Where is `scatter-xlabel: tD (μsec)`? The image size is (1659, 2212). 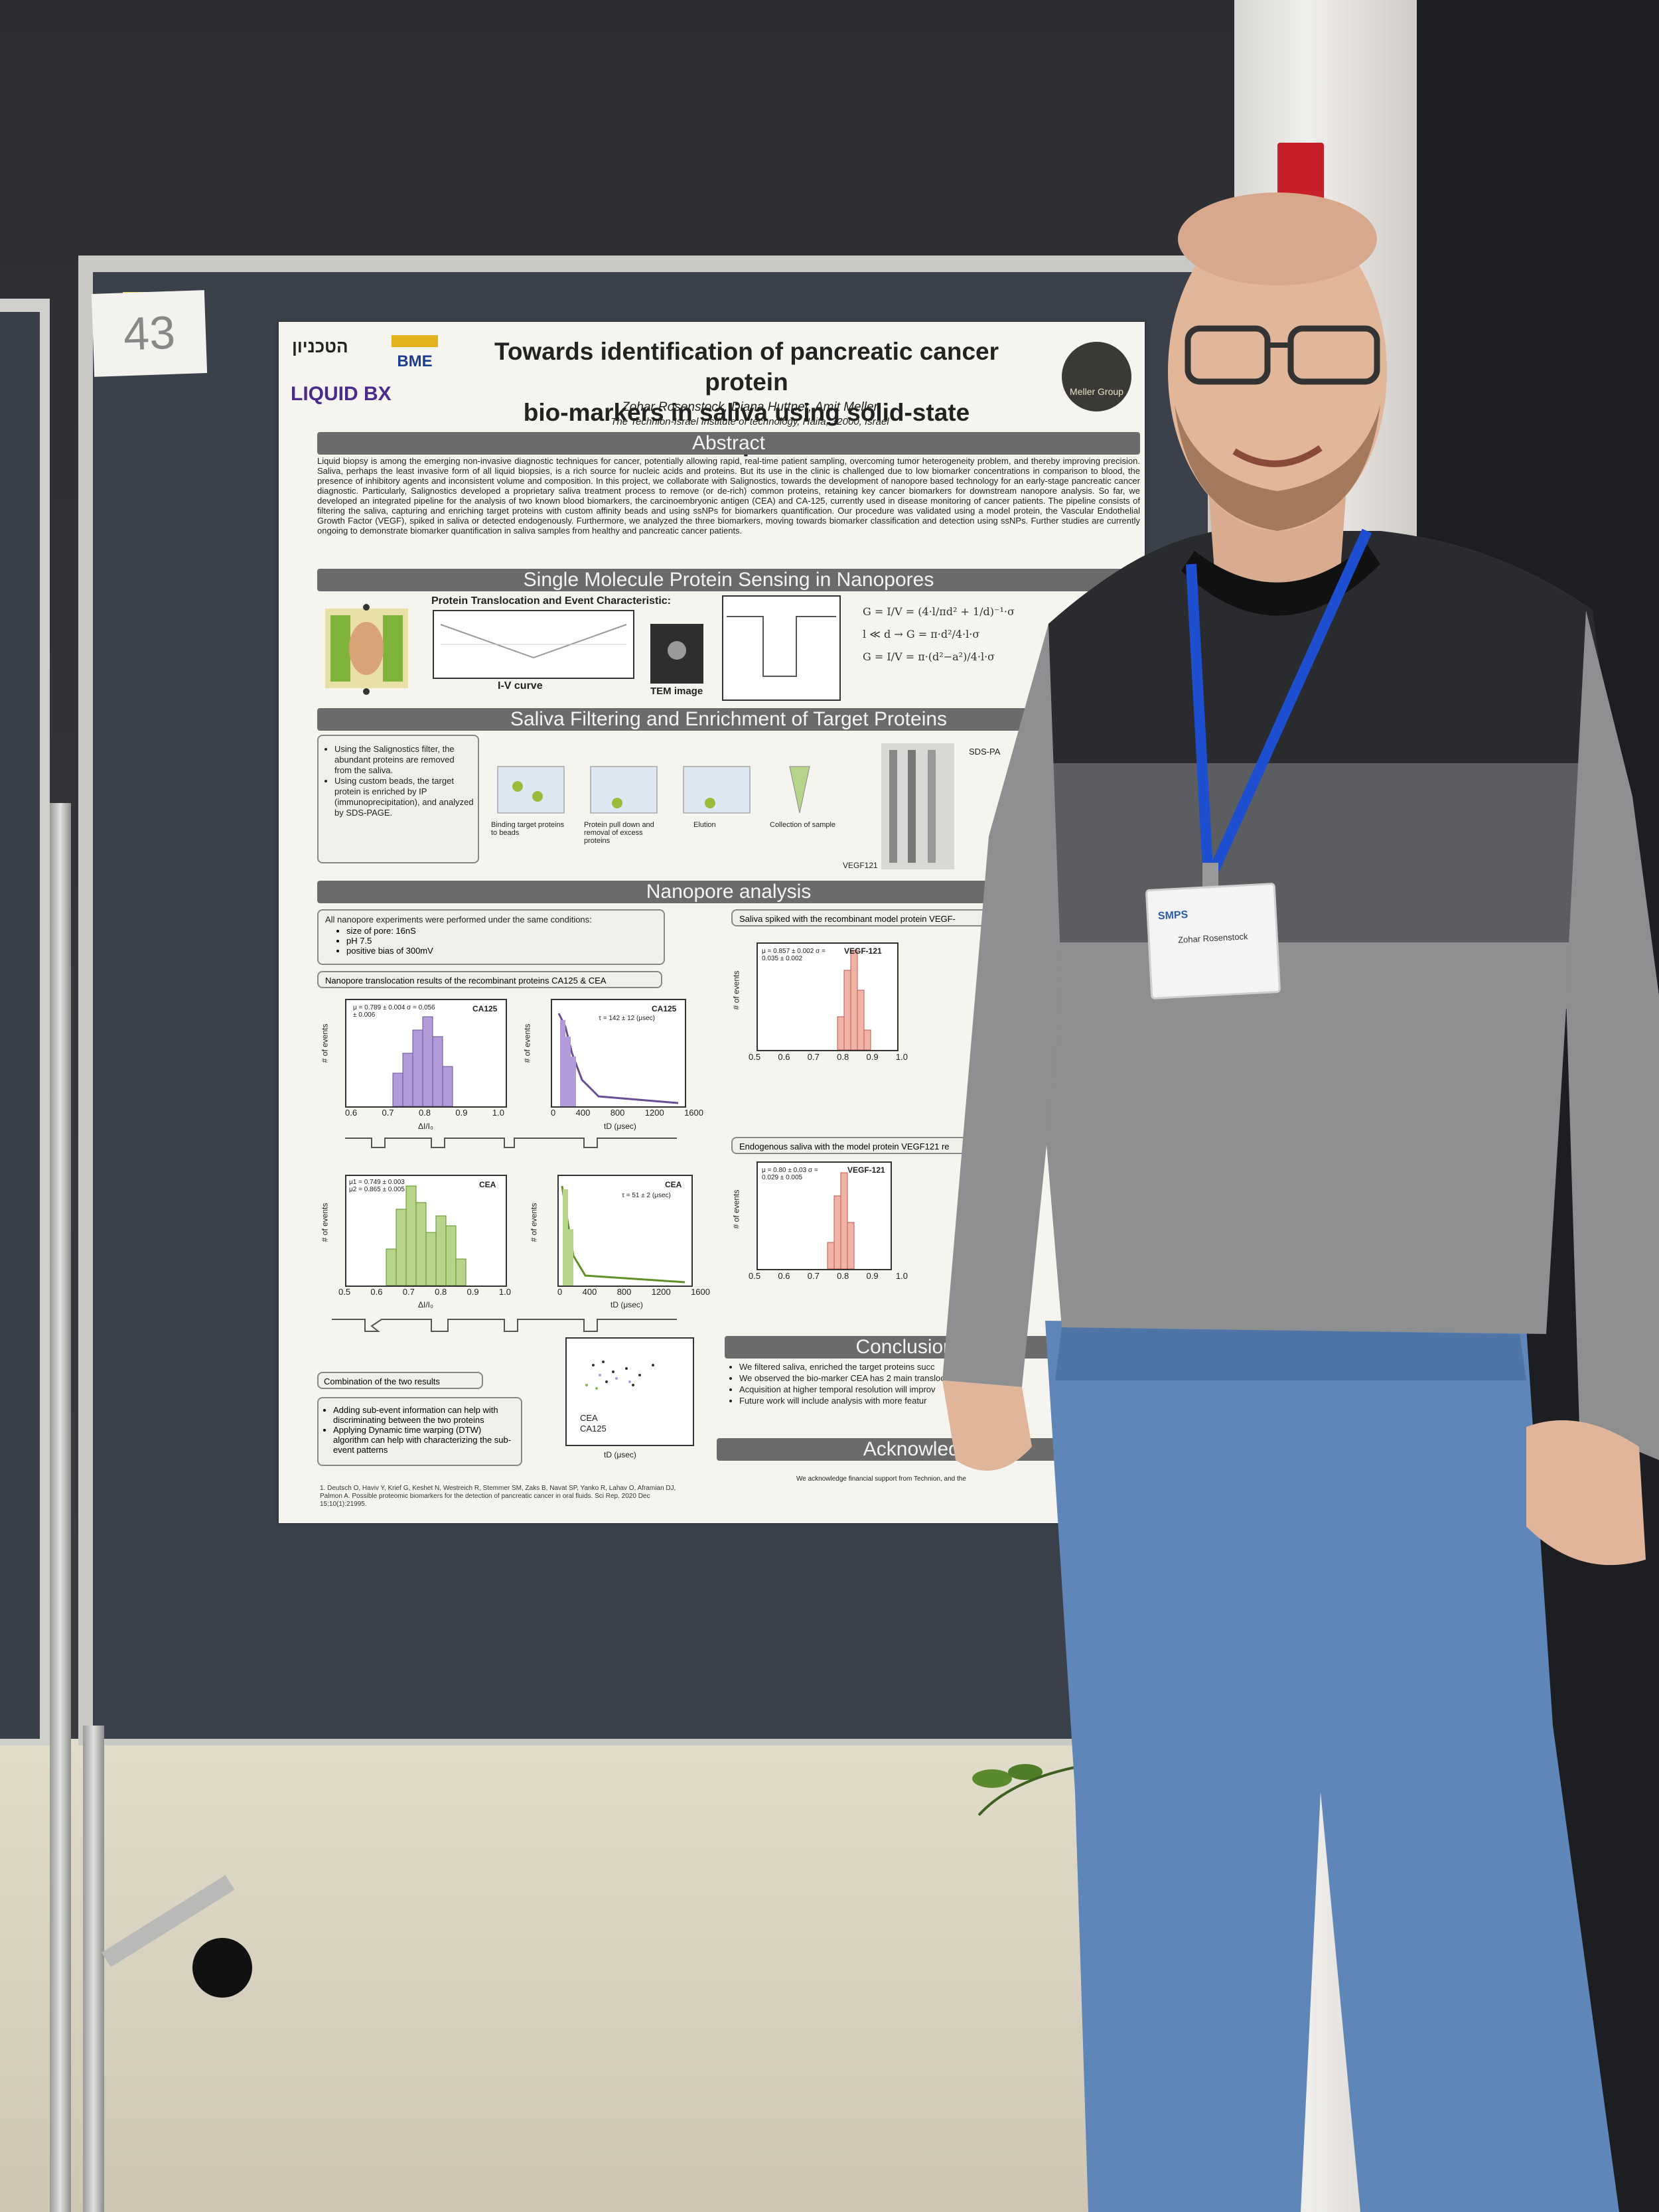 scatter-xlabel: tD (μsec) is located at coordinates (620, 1454).